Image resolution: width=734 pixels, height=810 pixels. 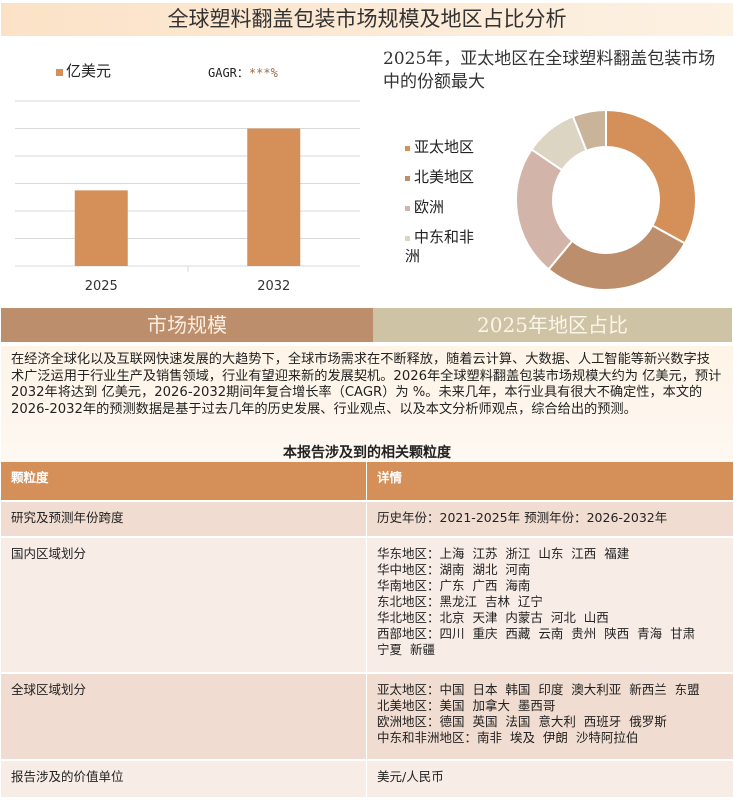 I want to click on donut-chart, so click(x=606, y=199).